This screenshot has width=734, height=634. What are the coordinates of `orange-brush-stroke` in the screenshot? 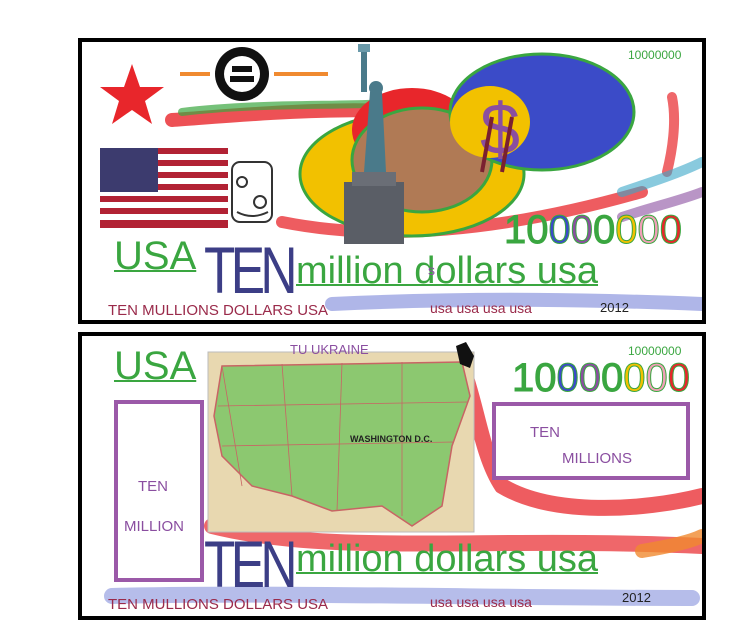 It's located at (668, 543).